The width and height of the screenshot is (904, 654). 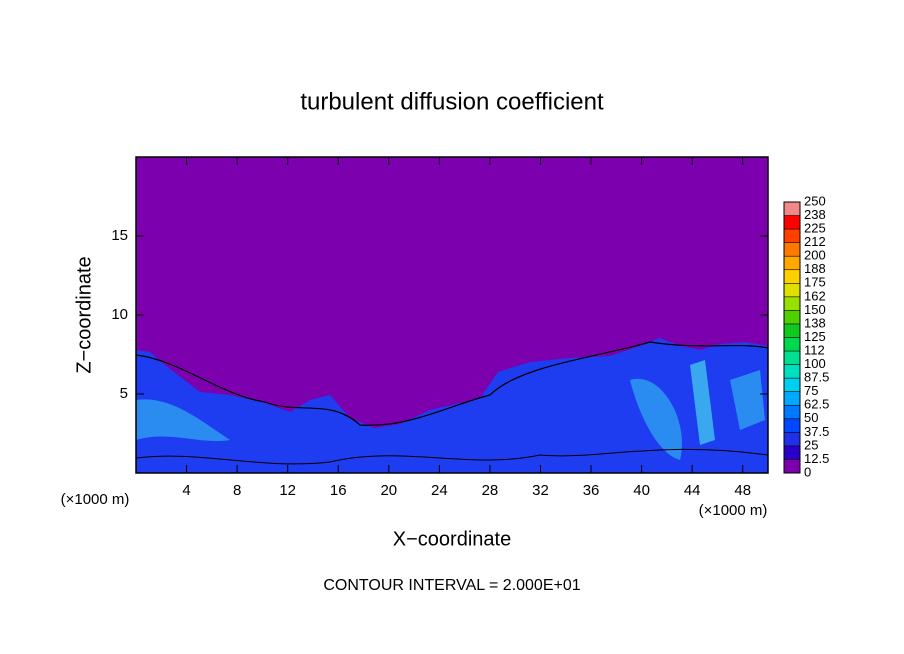 I want to click on chart-title: turbulent diffusion coefficient, so click(x=452, y=101).